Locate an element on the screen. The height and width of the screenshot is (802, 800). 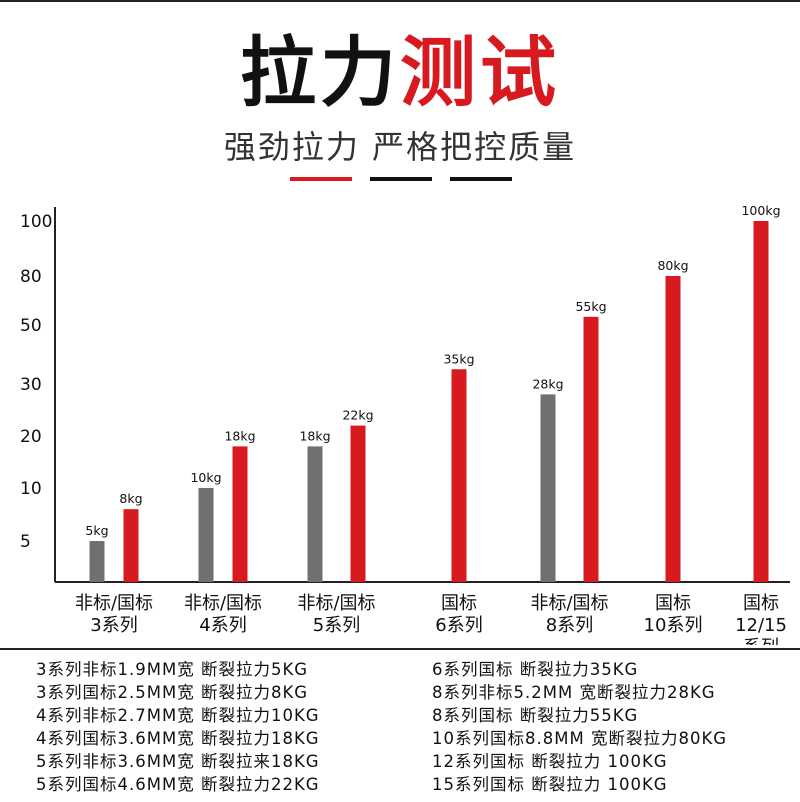
legend-line-right-6: 15系列国标 断裂拉力 100KG is located at coordinates (550, 784).